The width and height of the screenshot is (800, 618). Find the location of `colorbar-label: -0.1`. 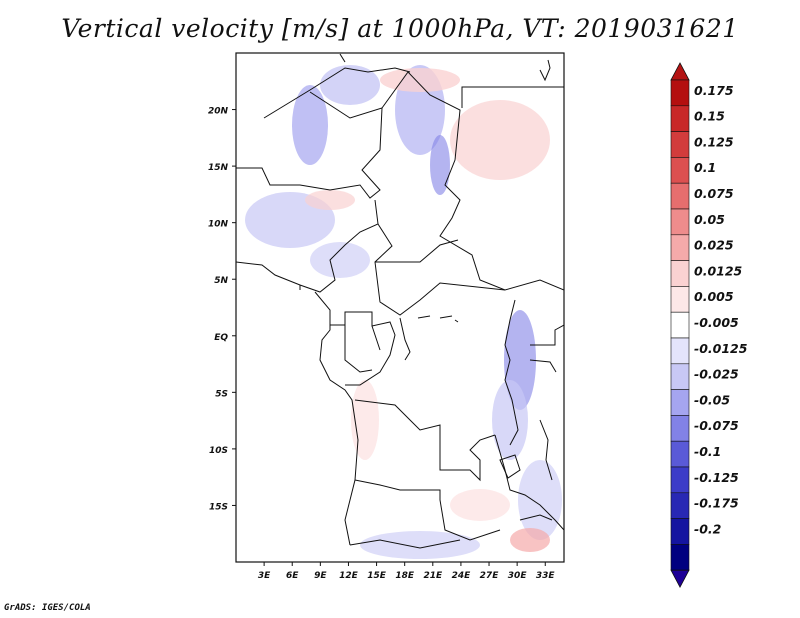

colorbar-label: -0.1 is located at coordinates (707, 451).